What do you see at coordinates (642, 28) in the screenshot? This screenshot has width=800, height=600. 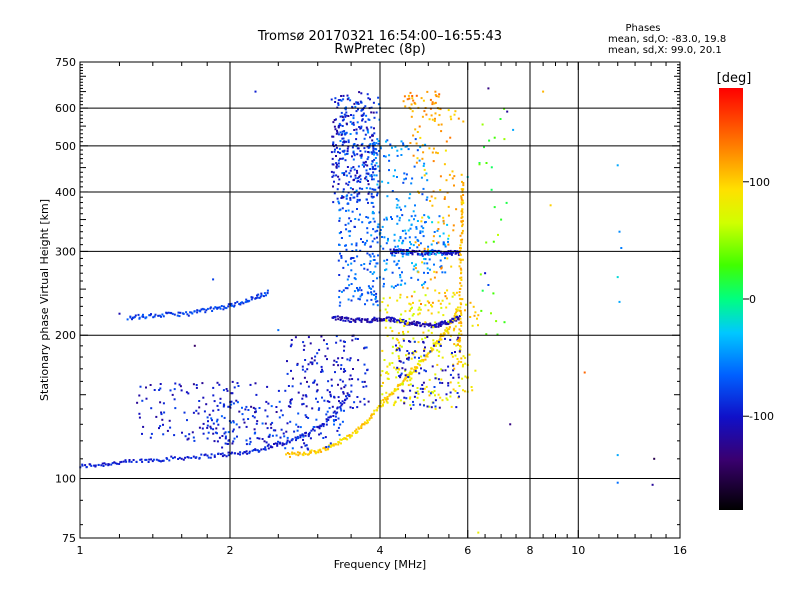 I see `phases-heading: Phases` at bounding box center [642, 28].